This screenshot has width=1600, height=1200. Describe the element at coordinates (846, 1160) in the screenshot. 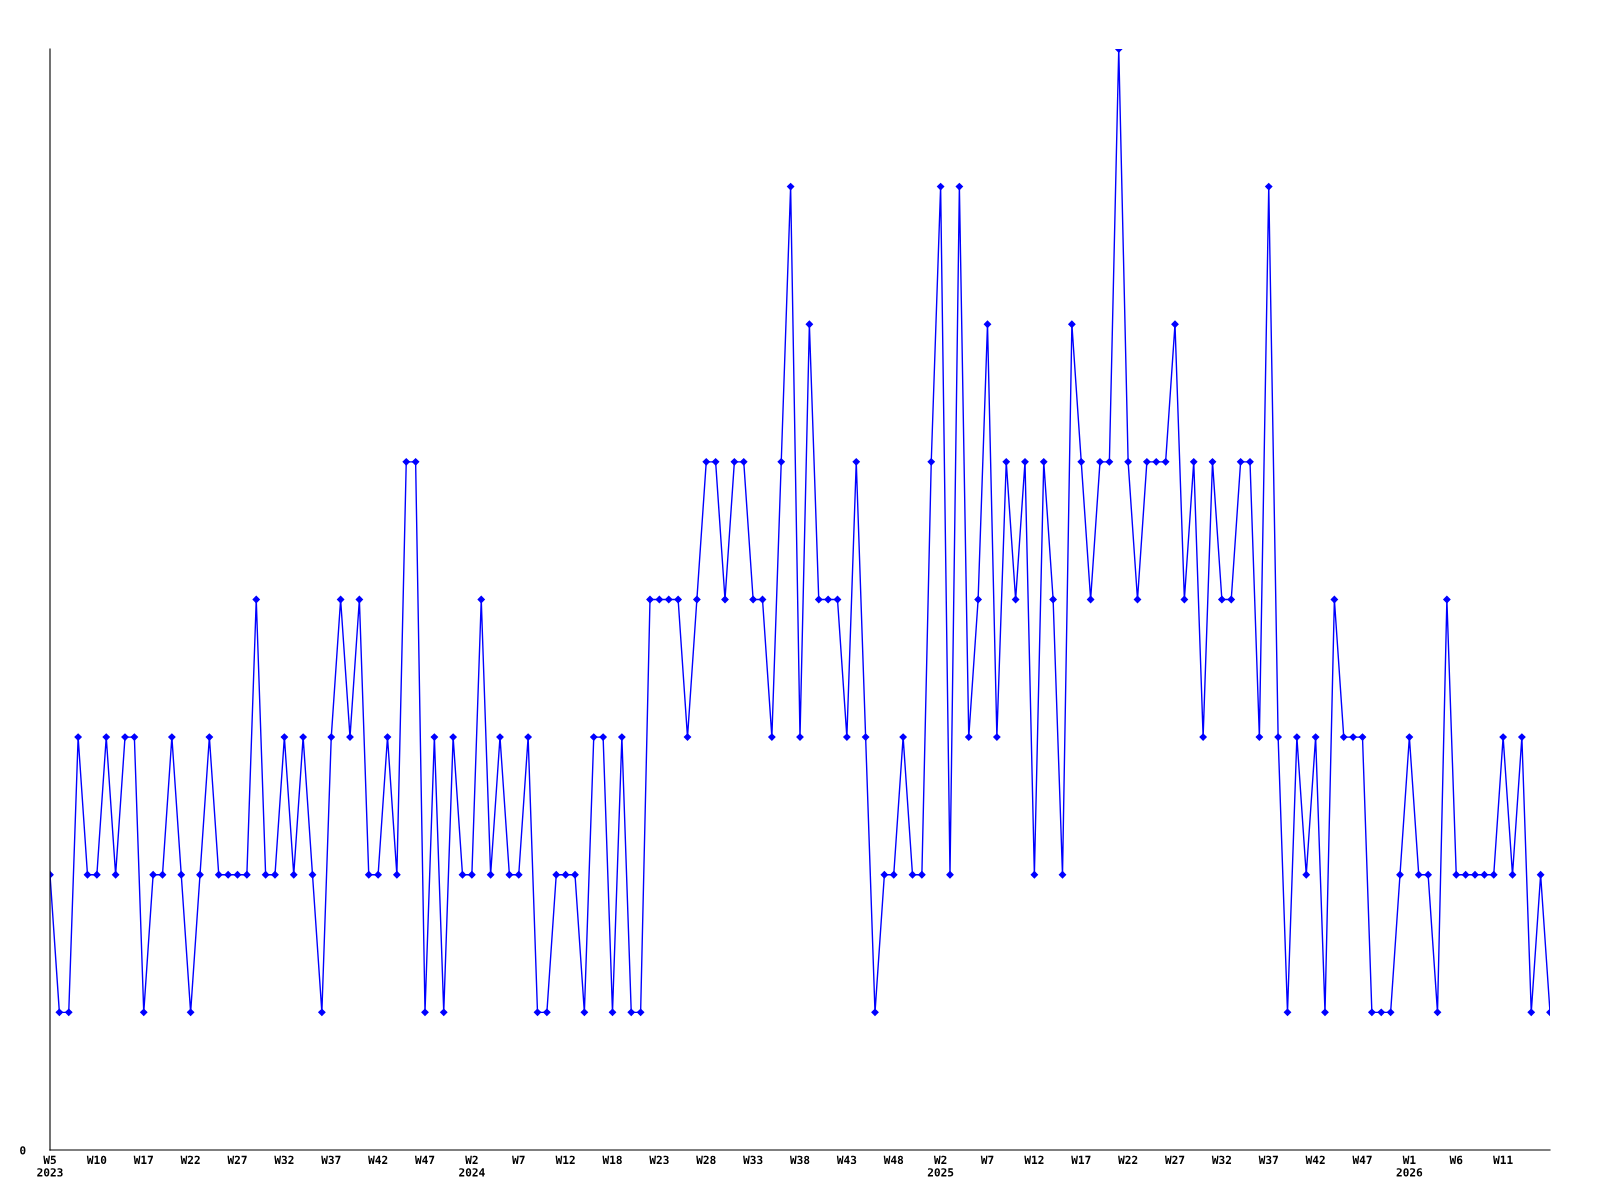

I see `x-tick-label: W43` at that location.